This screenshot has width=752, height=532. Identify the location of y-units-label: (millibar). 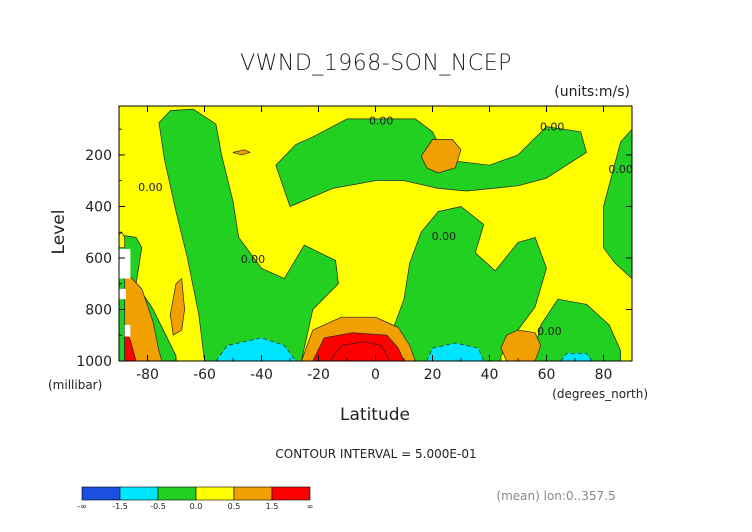
(75, 385).